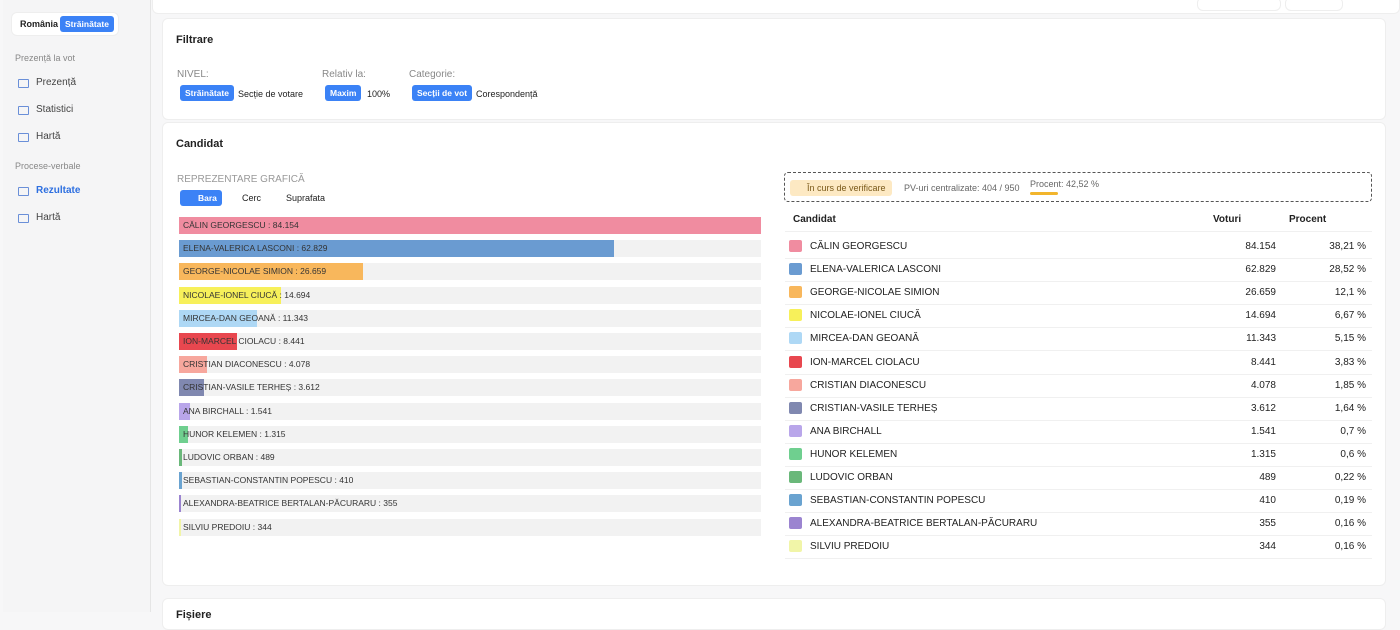 This screenshot has width=1400, height=630. I want to click on filter-option: Secție de votare, so click(271, 94).